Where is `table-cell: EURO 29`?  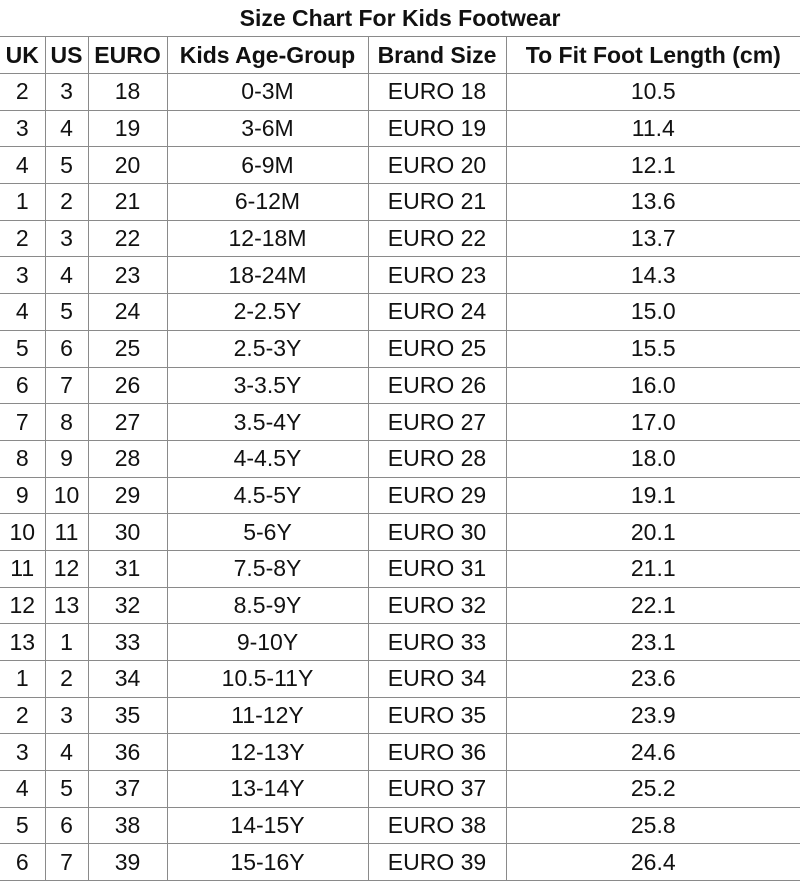
table-cell: EURO 29 is located at coordinates (437, 495).